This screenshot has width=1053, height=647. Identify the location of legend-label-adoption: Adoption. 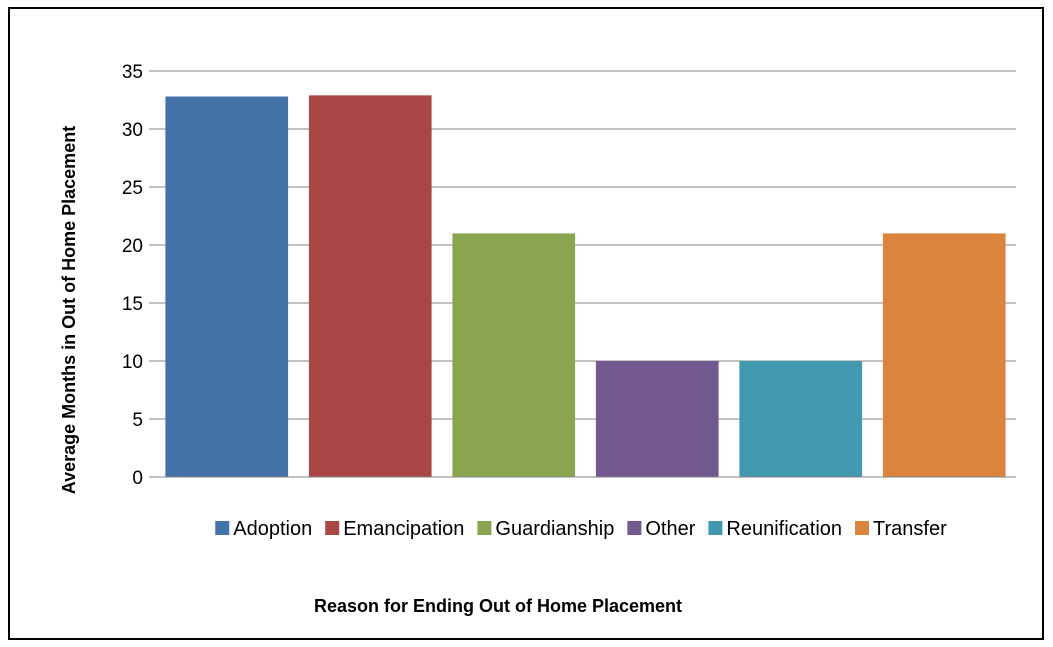
(272, 529).